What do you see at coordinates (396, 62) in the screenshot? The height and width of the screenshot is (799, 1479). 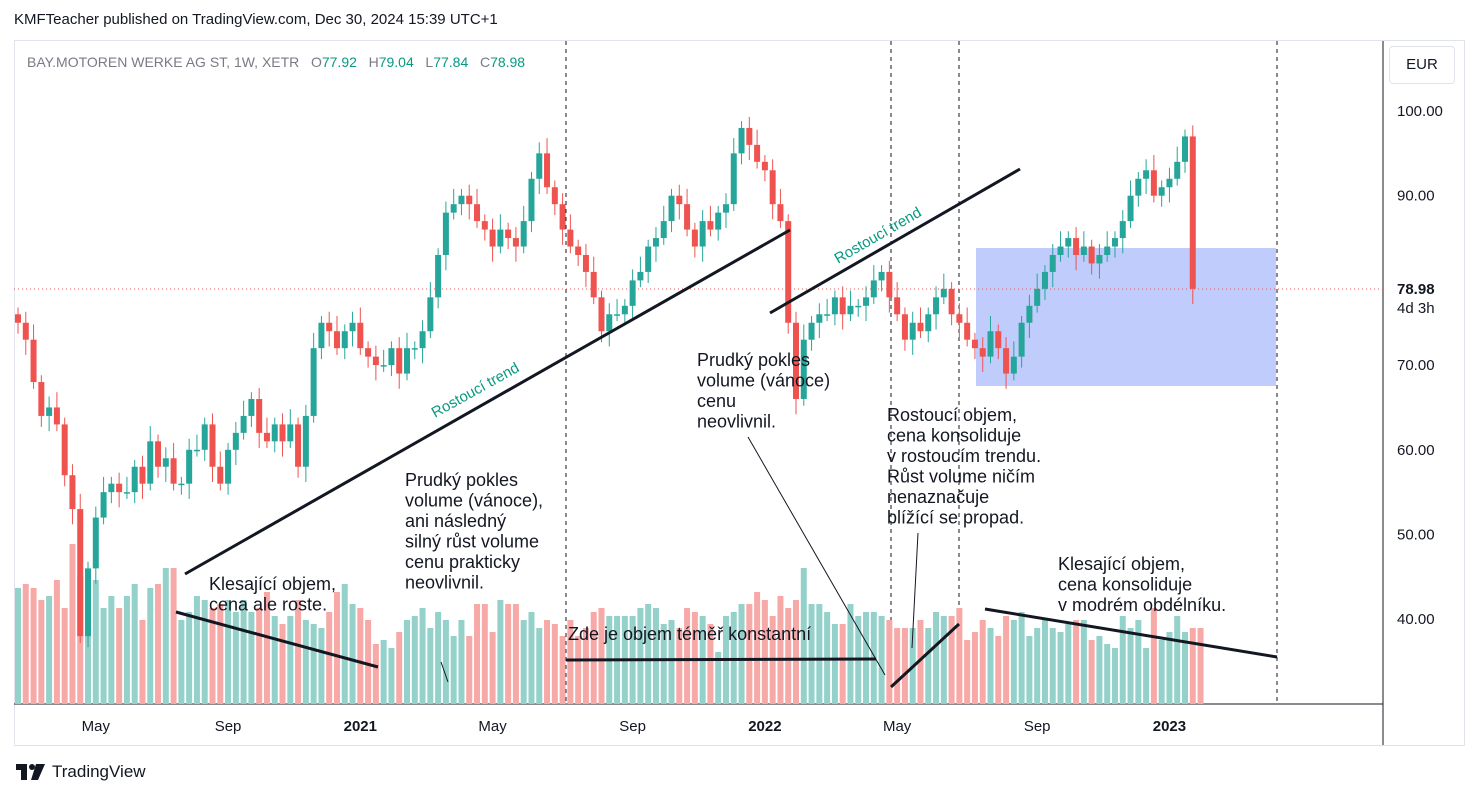 I see `ohlc-high-value: 79.04` at bounding box center [396, 62].